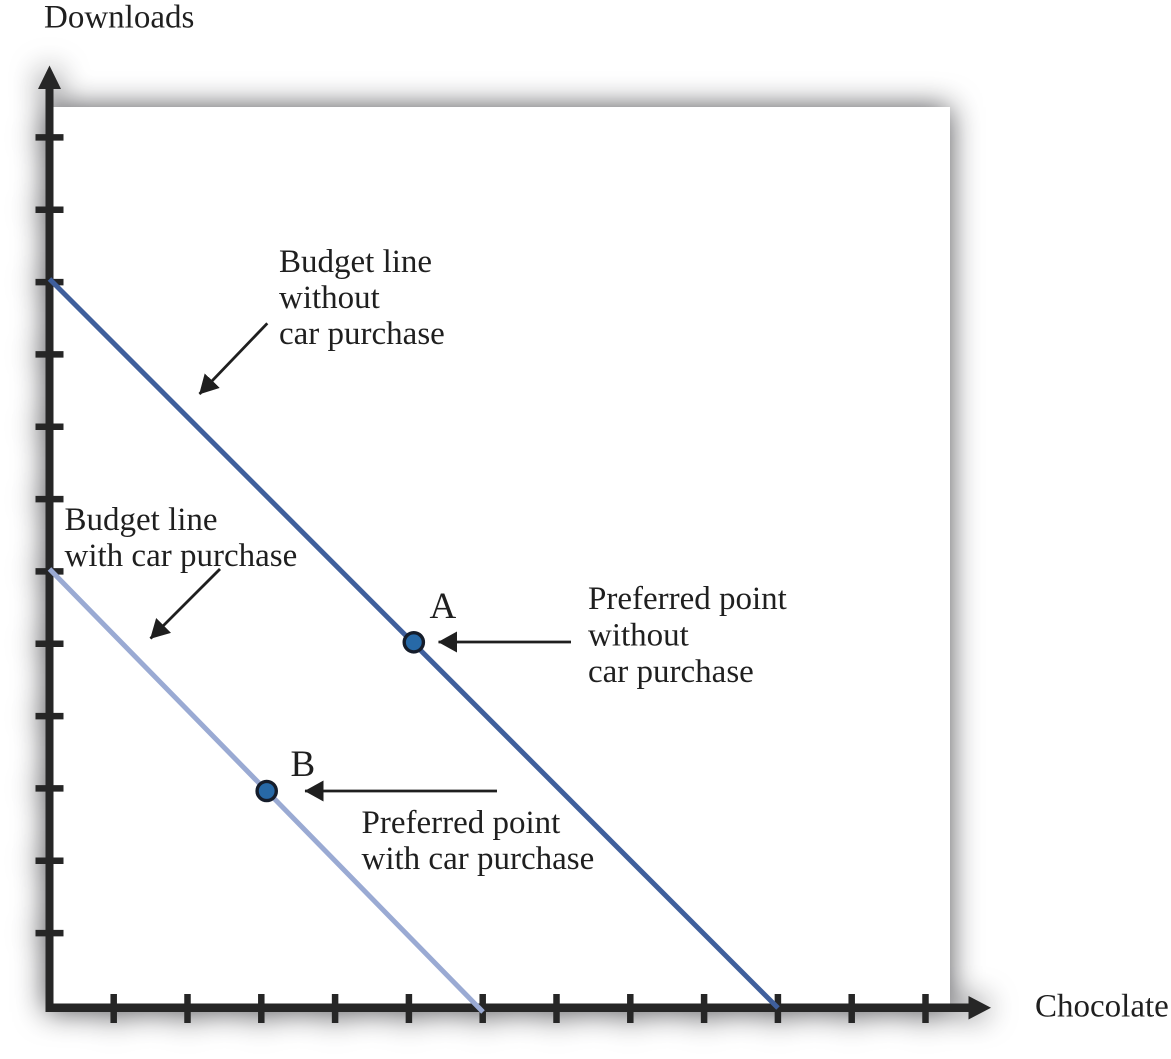 This screenshot has height=1059, width=1171. Describe the element at coordinates (1102, 1007) in the screenshot. I see `svg-text: Chocolate` at that location.